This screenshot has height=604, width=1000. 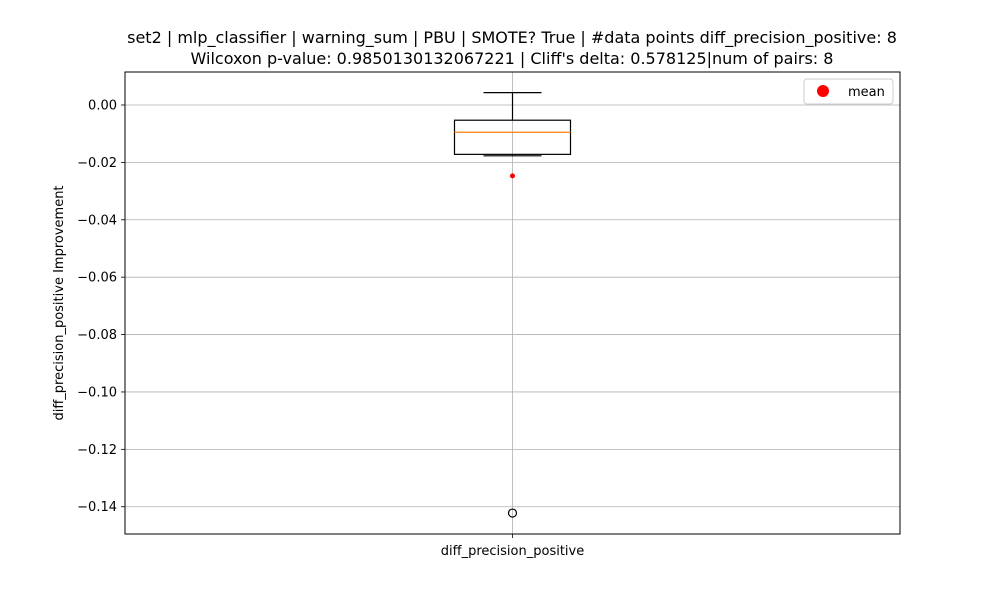 I want to click on y-tick-label: −0.04, so click(x=97, y=220).